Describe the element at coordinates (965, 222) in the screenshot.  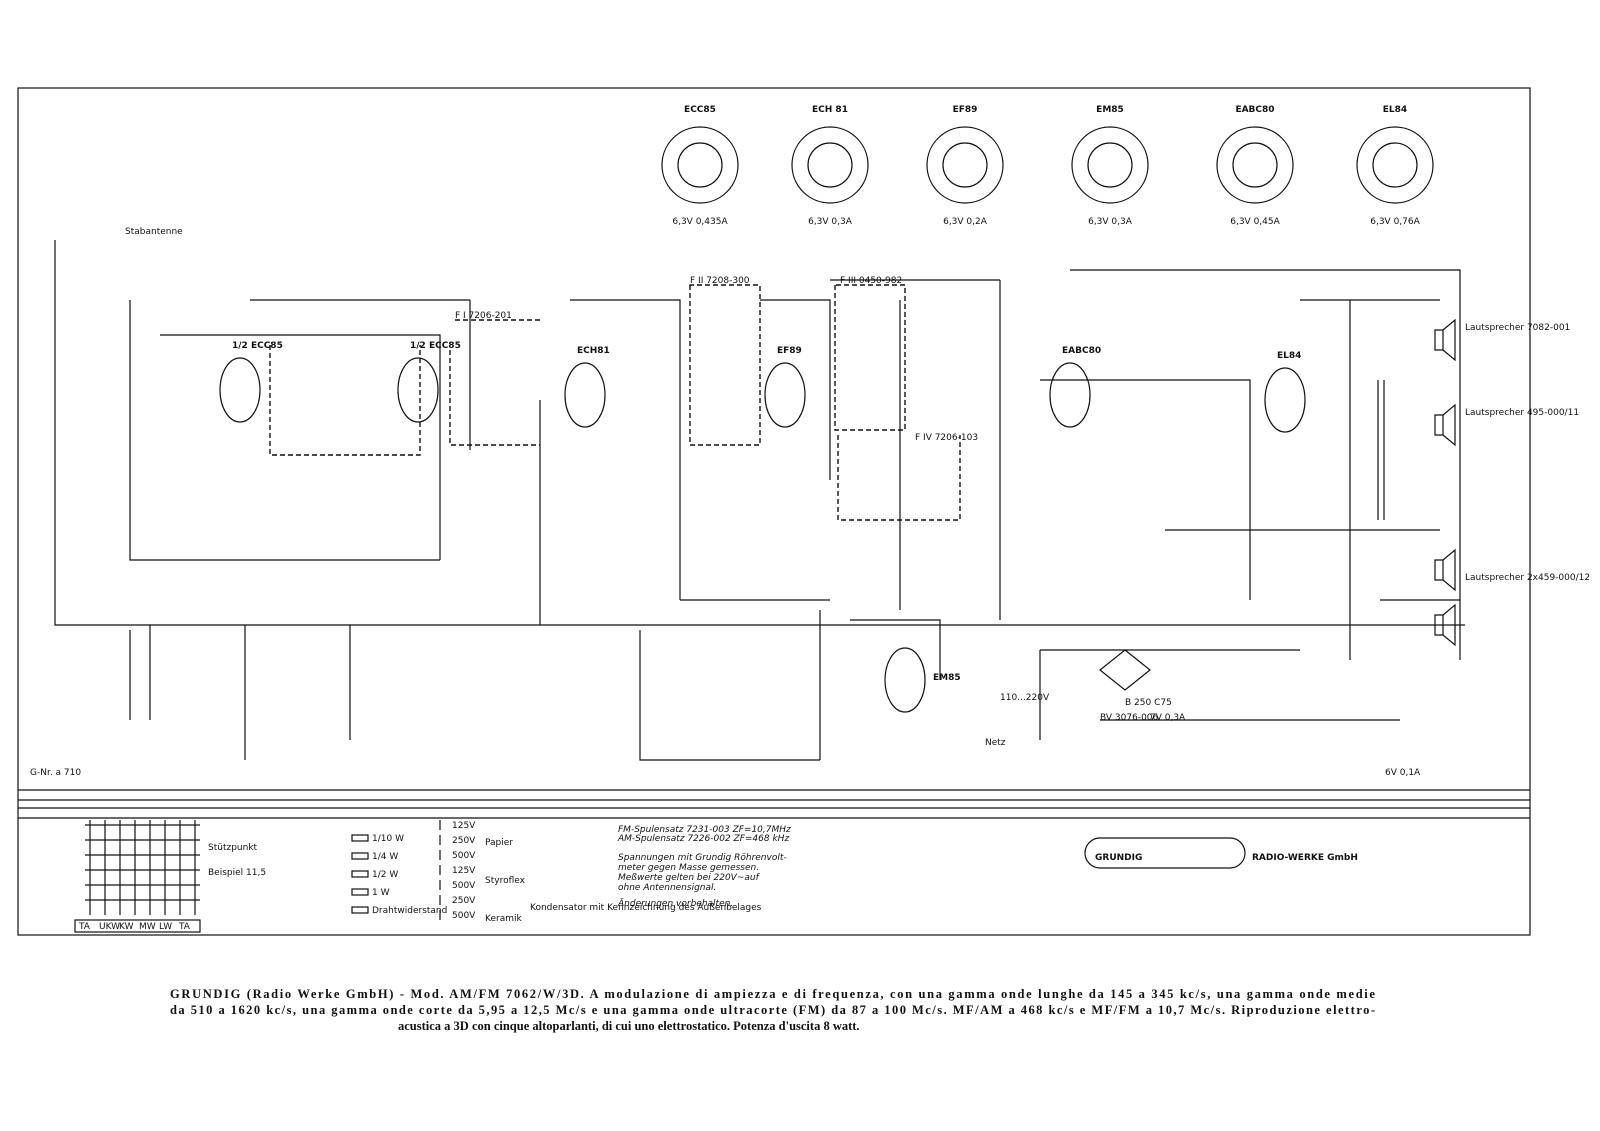
I see `tube-heater: 6,3V 0,2A` at that location.